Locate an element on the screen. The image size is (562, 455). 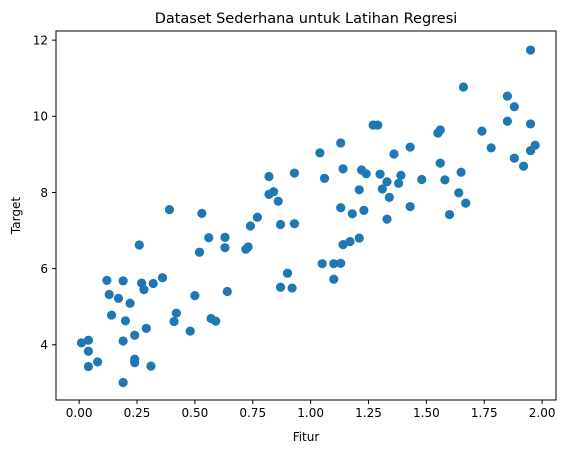
x-tick-label: 1.75 is located at coordinates (484, 413).